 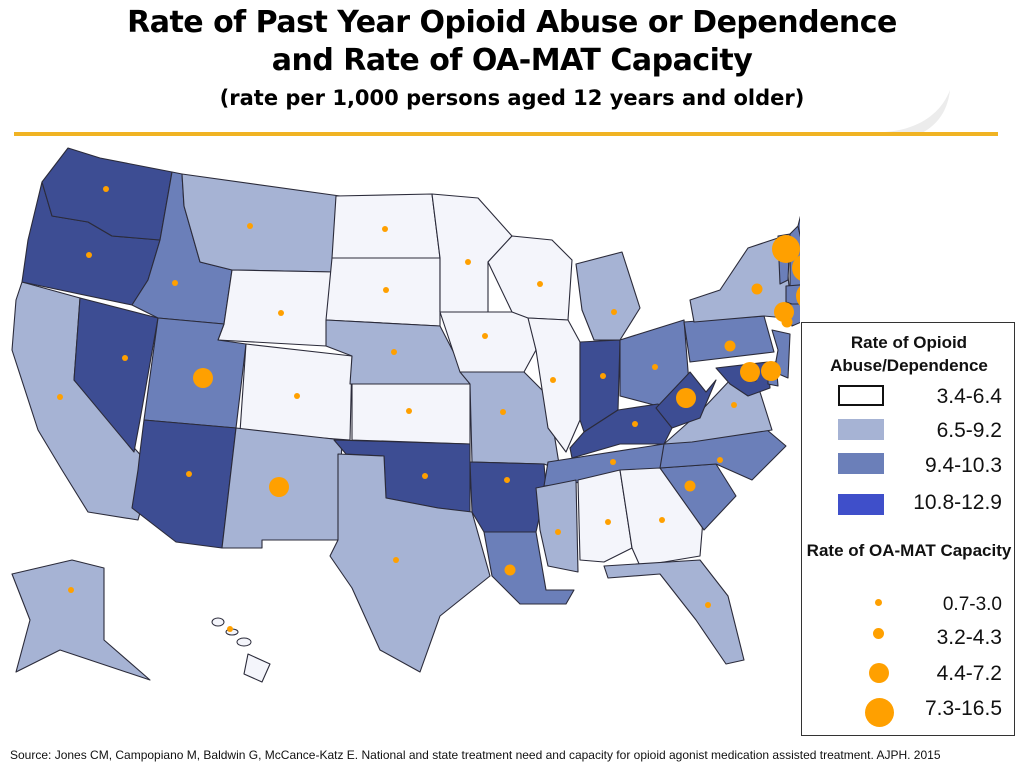 I want to click on state-pa, so click(x=729, y=339).